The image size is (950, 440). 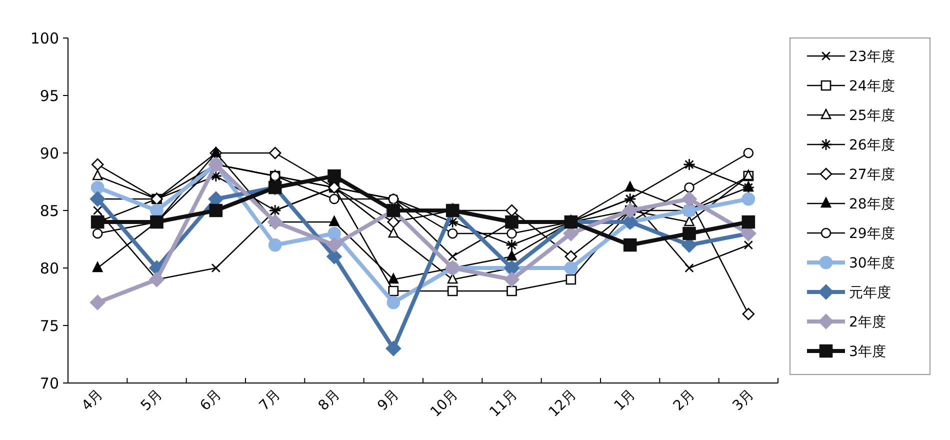 I want to click on x-tick-label: 8月, so click(x=330, y=400).